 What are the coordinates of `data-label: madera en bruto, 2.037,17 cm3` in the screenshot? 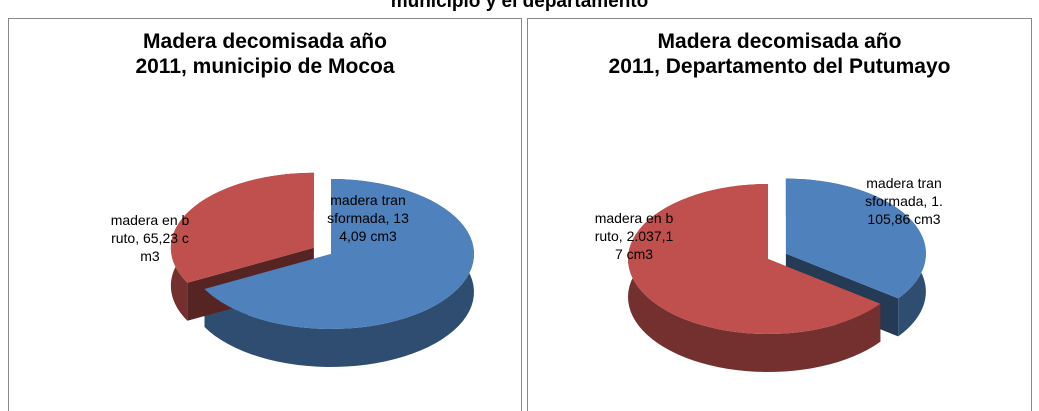 It's located at (634, 236).